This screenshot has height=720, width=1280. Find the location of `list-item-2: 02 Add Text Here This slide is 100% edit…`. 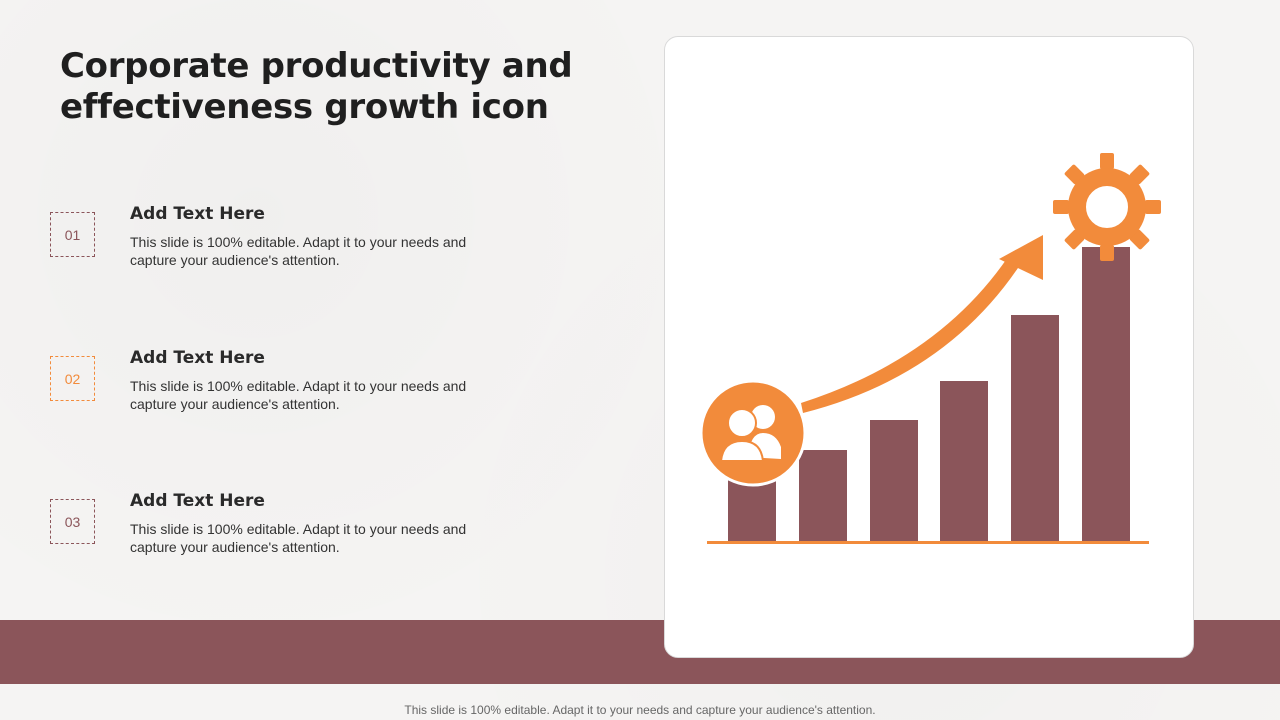

list-item-2: 02 Add Text Here This slide is 100% edit… is located at coordinates (280, 382).